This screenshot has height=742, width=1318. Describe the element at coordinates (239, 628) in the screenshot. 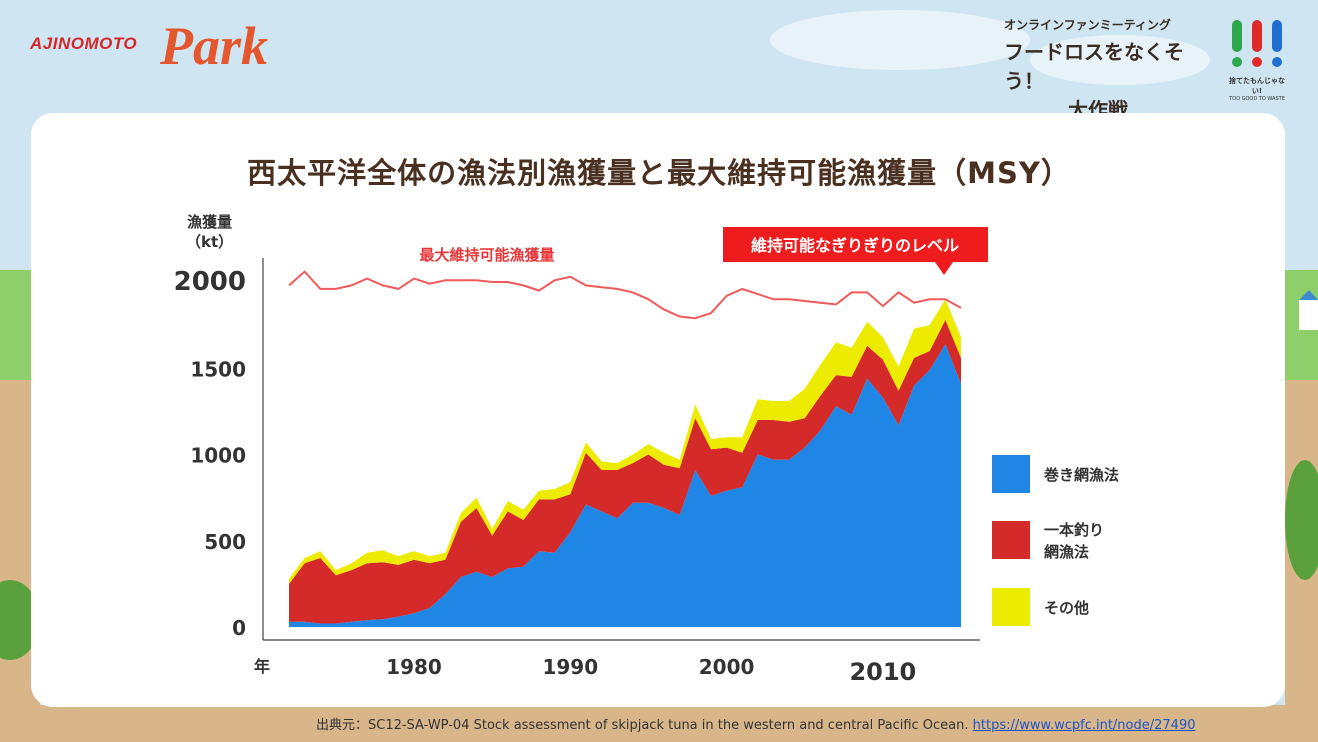

I see `y-tick-label: 0` at that location.